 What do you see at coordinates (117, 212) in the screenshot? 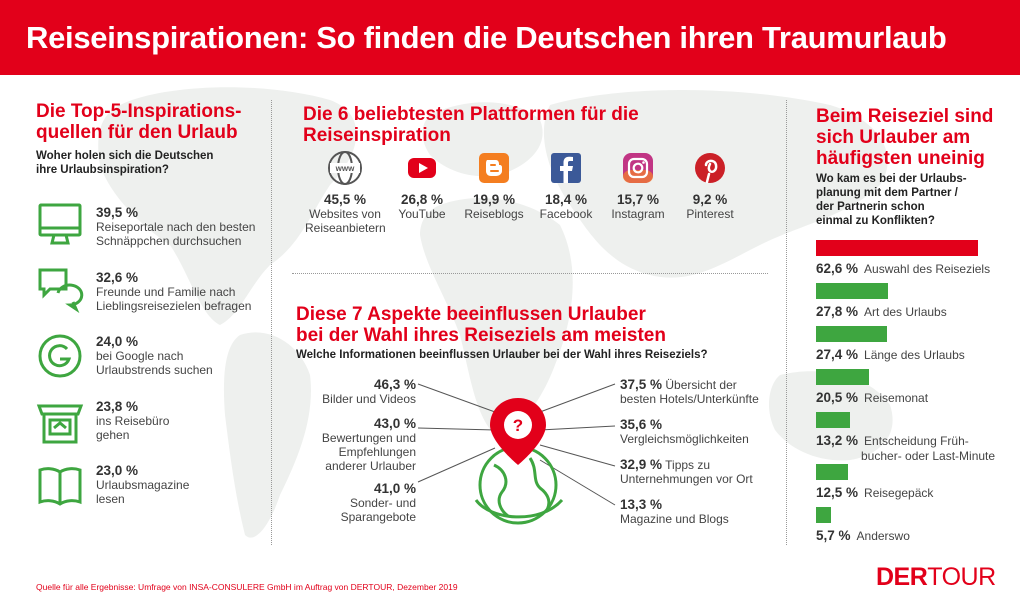
I see `source-item-1-pct: 39,5 %` at bounding box center [117, 212].